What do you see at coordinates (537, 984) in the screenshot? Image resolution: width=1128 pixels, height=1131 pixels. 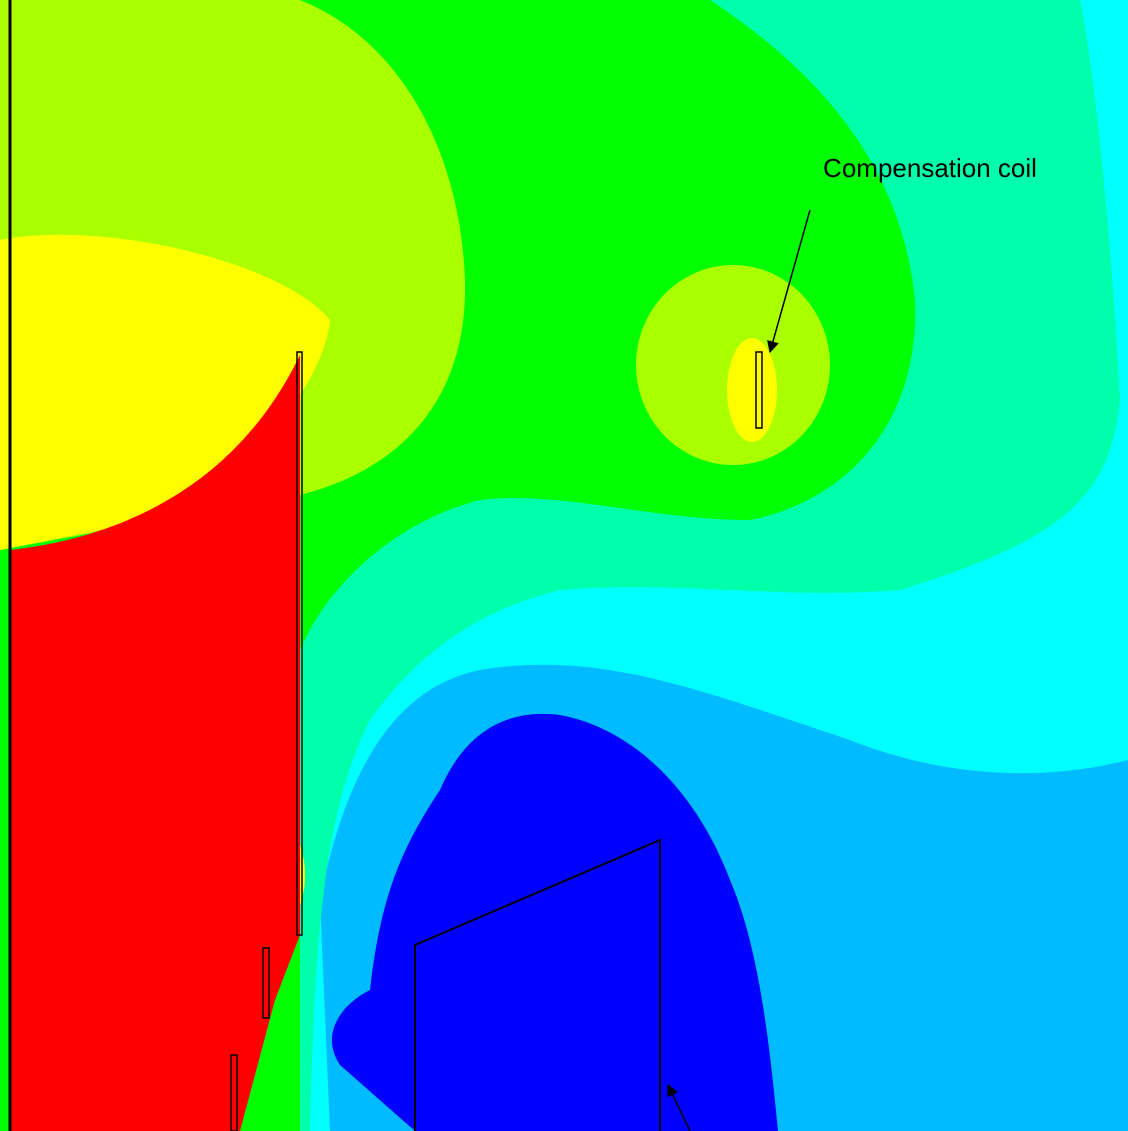 I see `shield-outline` at bounding box center [537, 984].